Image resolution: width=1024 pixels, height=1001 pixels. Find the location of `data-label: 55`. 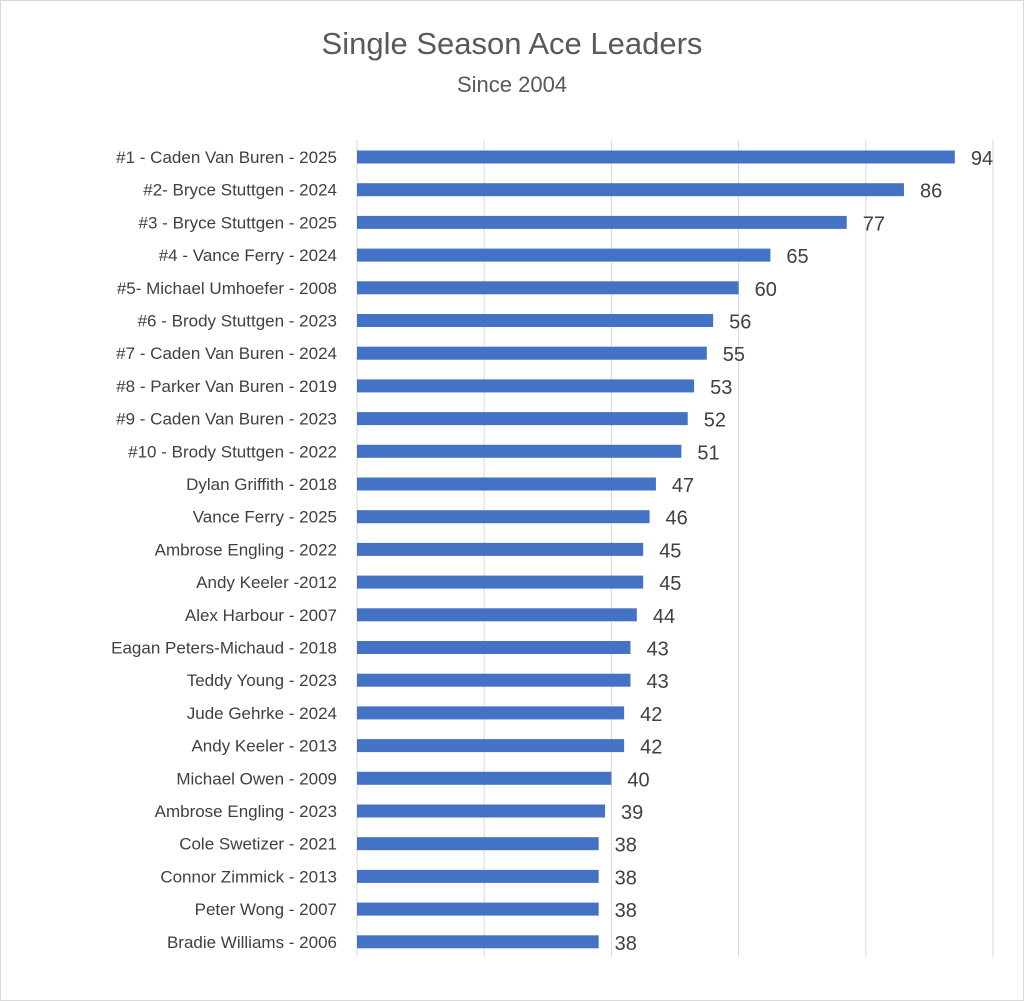

data-label: 55 is located at coordinates (734, 355).